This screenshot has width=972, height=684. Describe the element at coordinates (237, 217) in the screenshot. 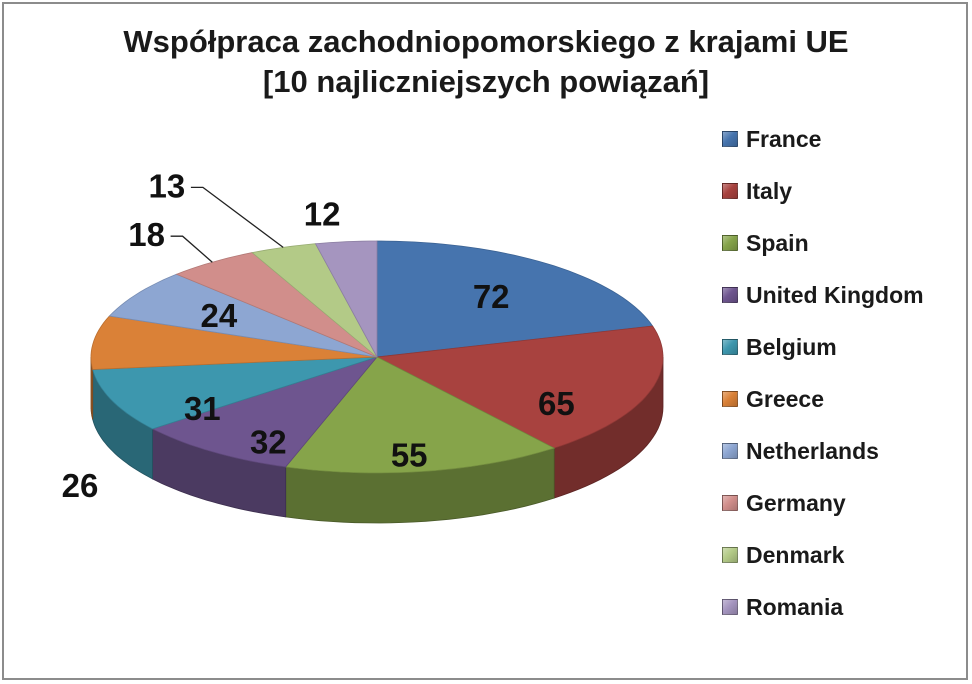

I see `leader-line-denmark` at that location.